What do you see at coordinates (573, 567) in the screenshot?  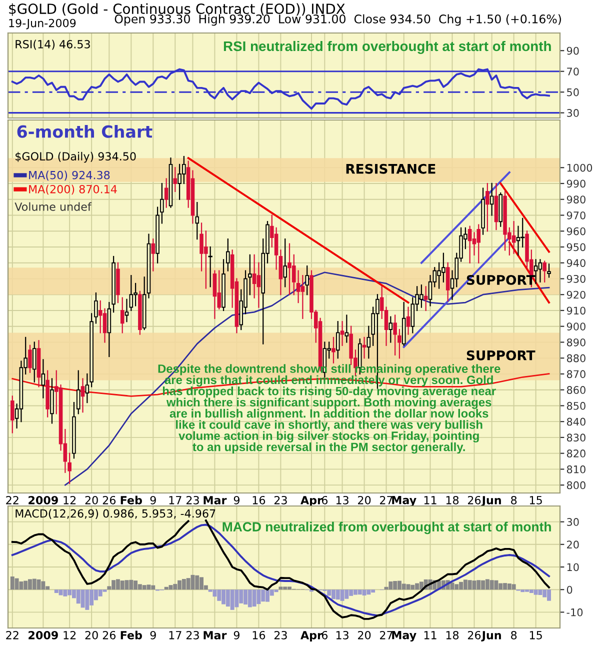 I see `y-tick-label: 10` at bounding box center [573, 567].